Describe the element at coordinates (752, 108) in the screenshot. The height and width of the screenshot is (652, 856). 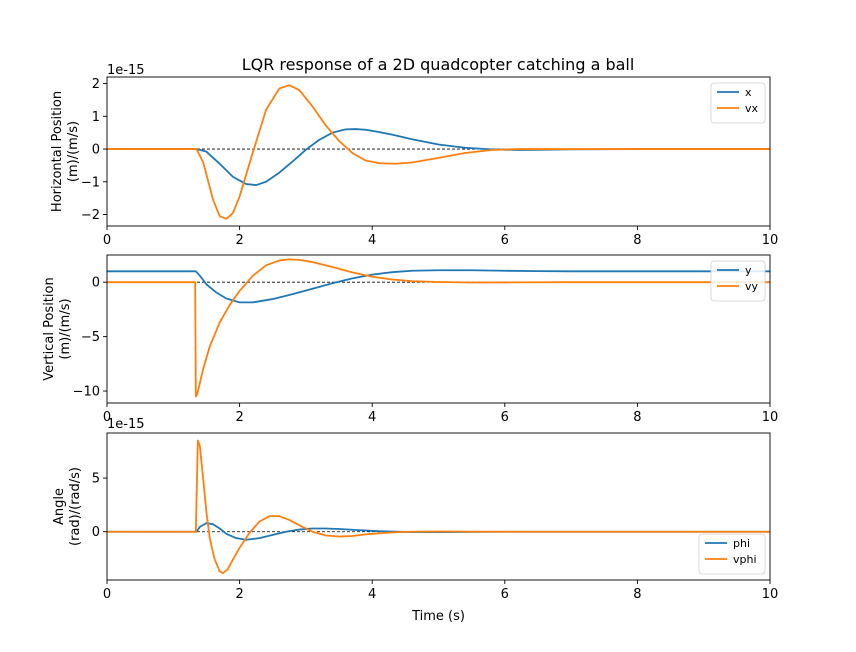
I see `legend-entry-vx: vx` at that location.